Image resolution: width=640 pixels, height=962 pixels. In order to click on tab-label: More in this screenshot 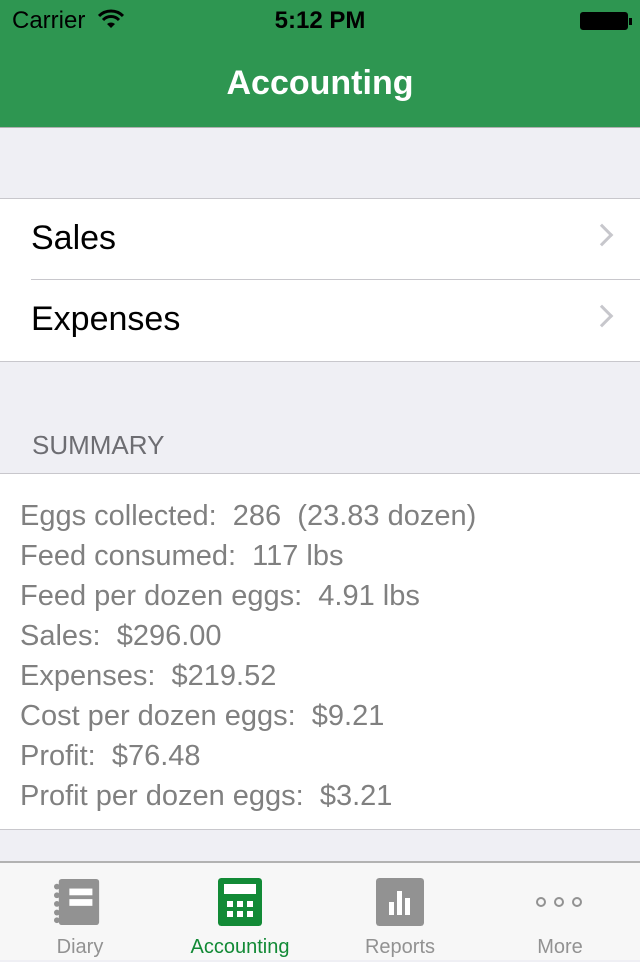, I will do `click(560, 947)`.